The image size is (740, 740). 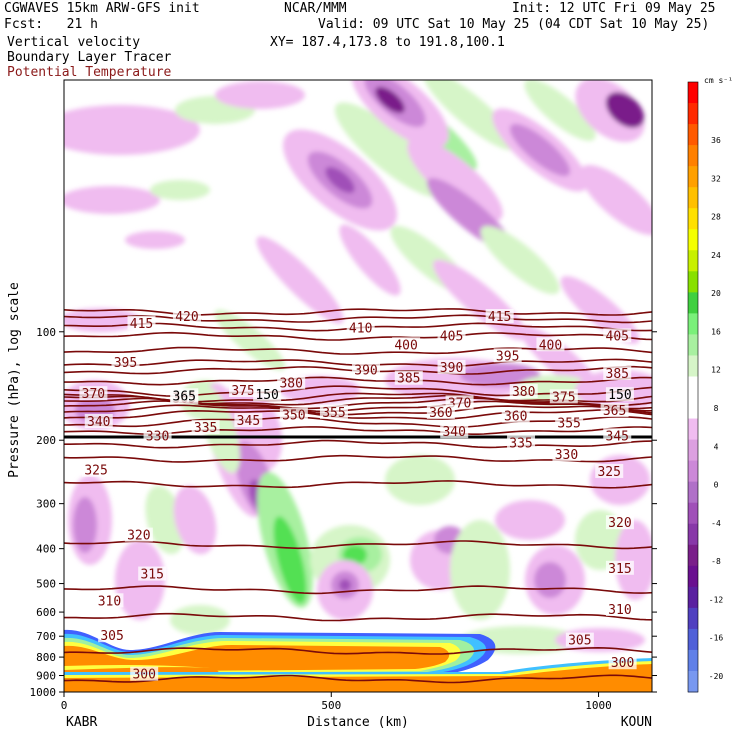 I want to click on theta-label: 400, so click(x=550, y=345).